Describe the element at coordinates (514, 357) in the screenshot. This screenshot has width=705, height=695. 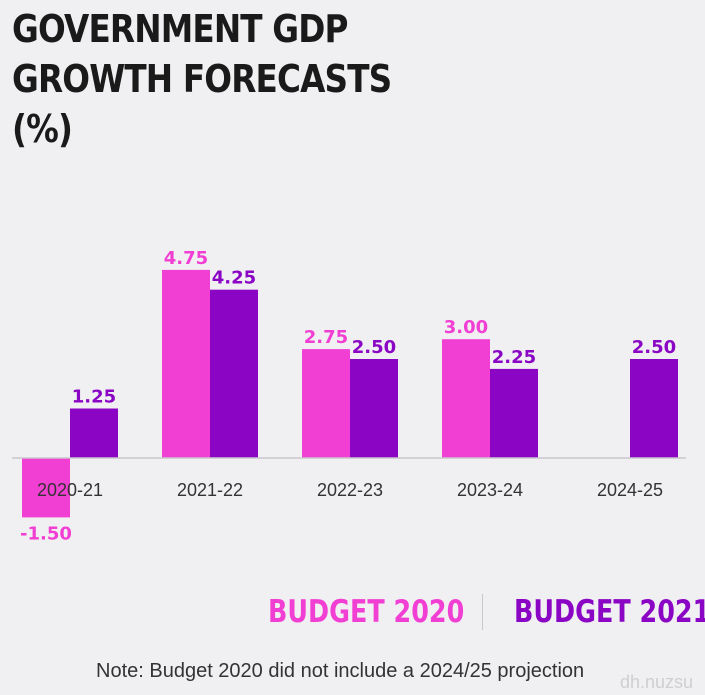
I see `data-label-budget-2021-2023-24: 2.25` at that location.